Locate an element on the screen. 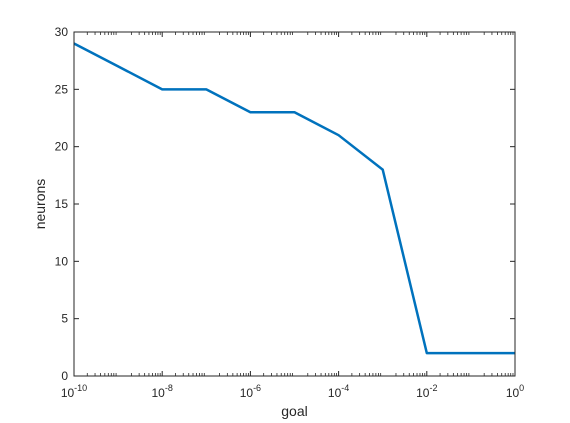 This screenshot has width=570, height=423. y-tick-label: 25 is located at coordinates (62, 89).